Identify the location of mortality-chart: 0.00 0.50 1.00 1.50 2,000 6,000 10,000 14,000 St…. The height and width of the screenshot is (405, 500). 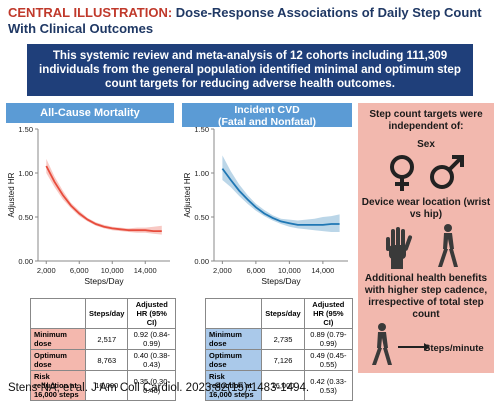
(88, 205).